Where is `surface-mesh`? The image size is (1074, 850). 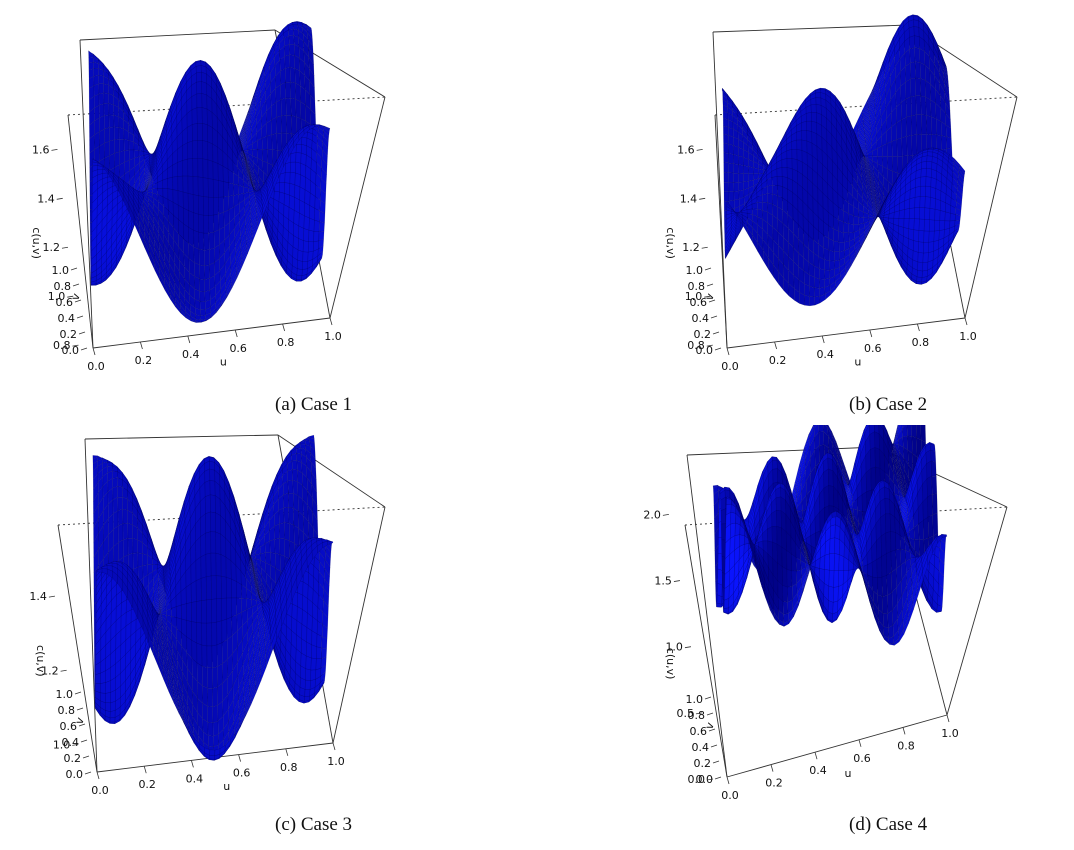
surface-mesh is located at coordinates (209, 172).